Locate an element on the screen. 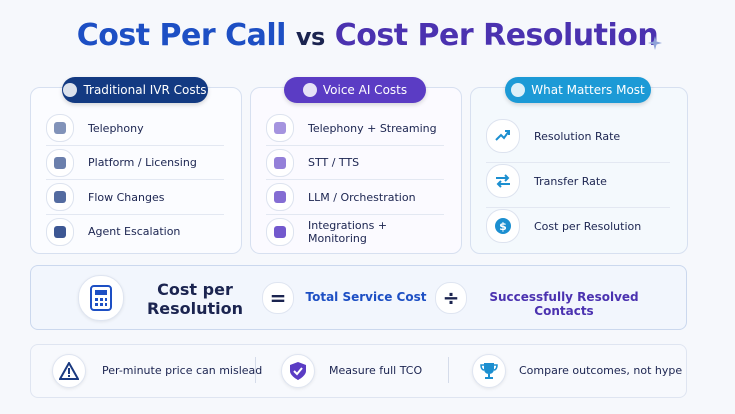 The width and height of the screenshot is (735, 414). shield-icon is located at coordinates (298, 371).